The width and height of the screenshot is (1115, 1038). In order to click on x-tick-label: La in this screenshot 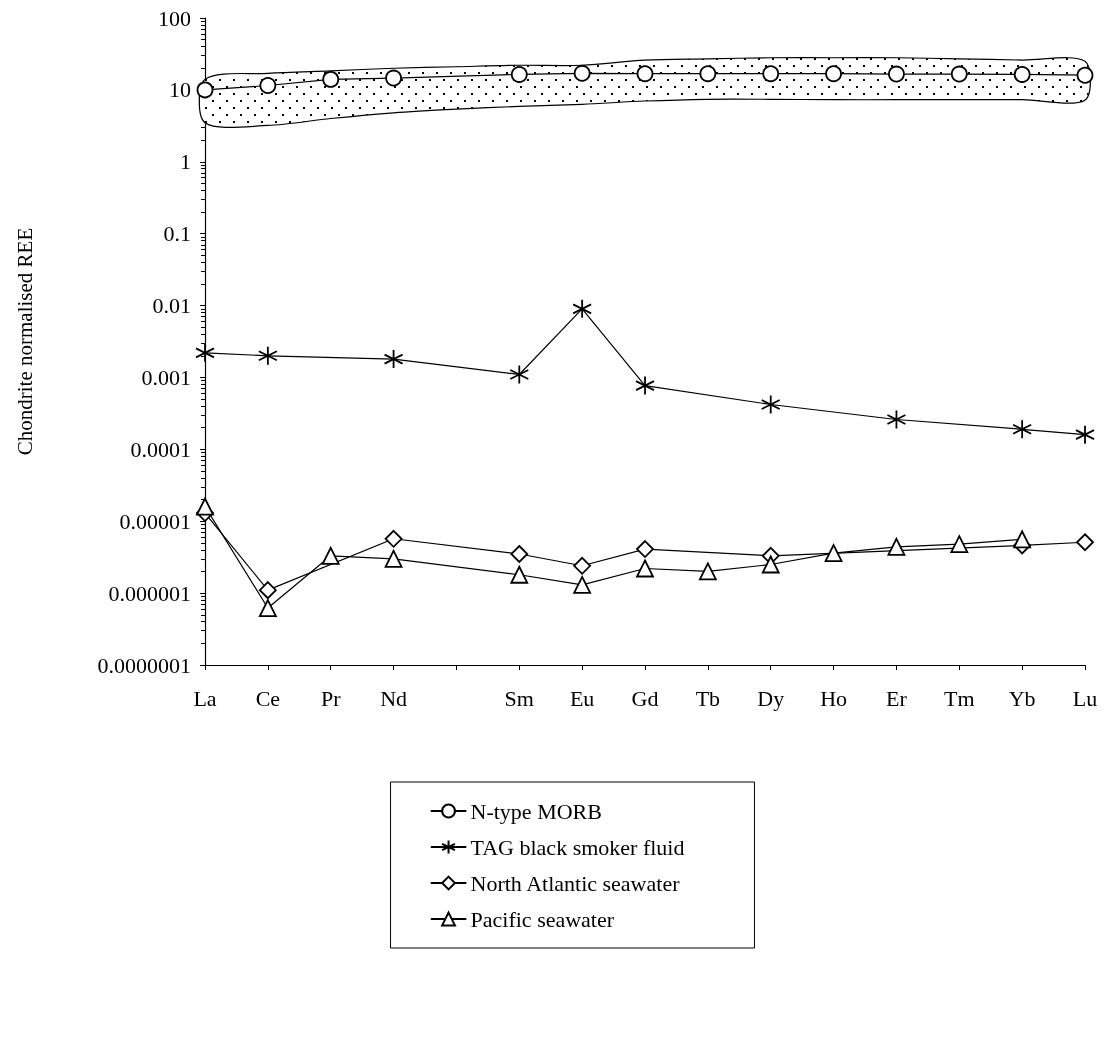, I will do `click(205, 698)`.